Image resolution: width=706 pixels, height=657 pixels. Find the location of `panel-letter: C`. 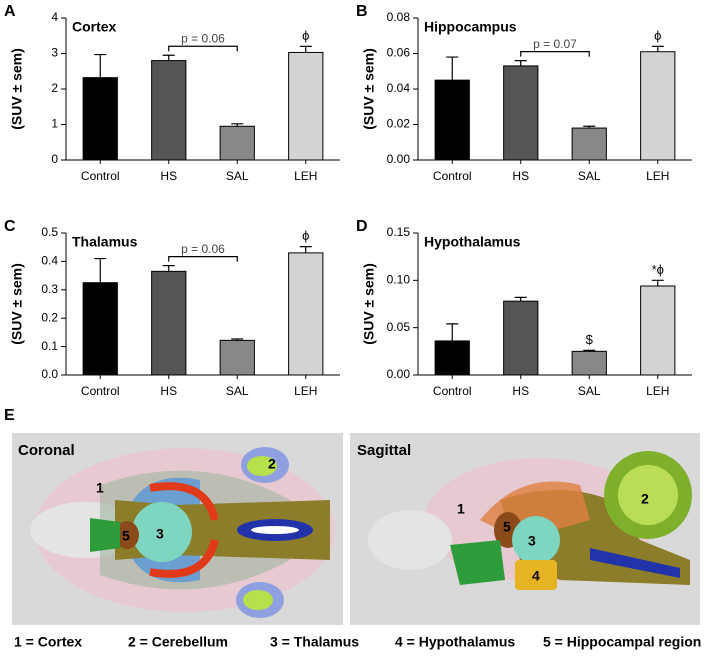

panel-letter: C is located at coordinates (10, 226).